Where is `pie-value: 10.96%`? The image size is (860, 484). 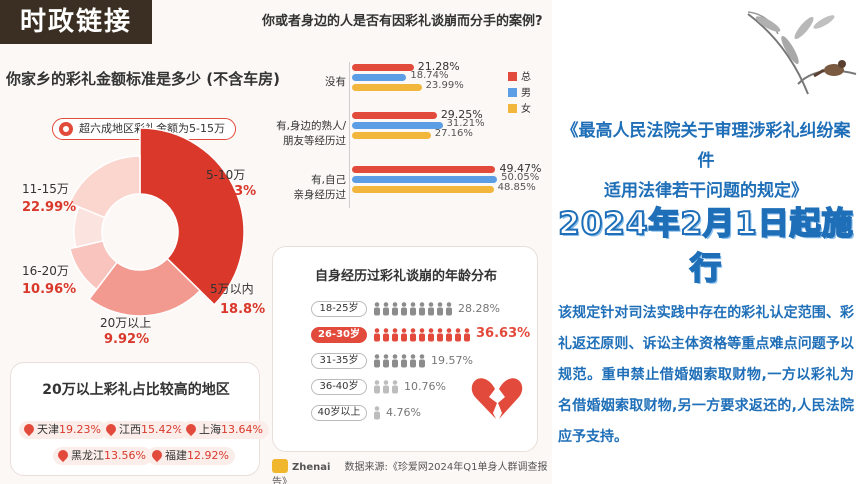
pie-value: 10.96% is located at coordinates (49, 289).